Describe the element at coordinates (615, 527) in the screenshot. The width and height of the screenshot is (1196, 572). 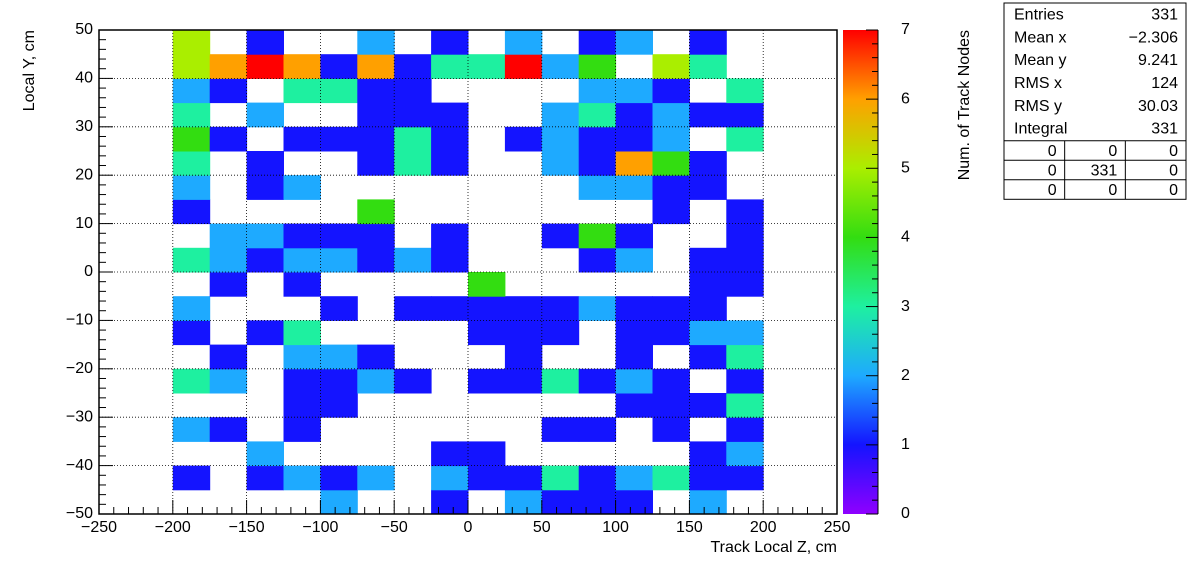
I see `x-tick-label: 100` at that location.